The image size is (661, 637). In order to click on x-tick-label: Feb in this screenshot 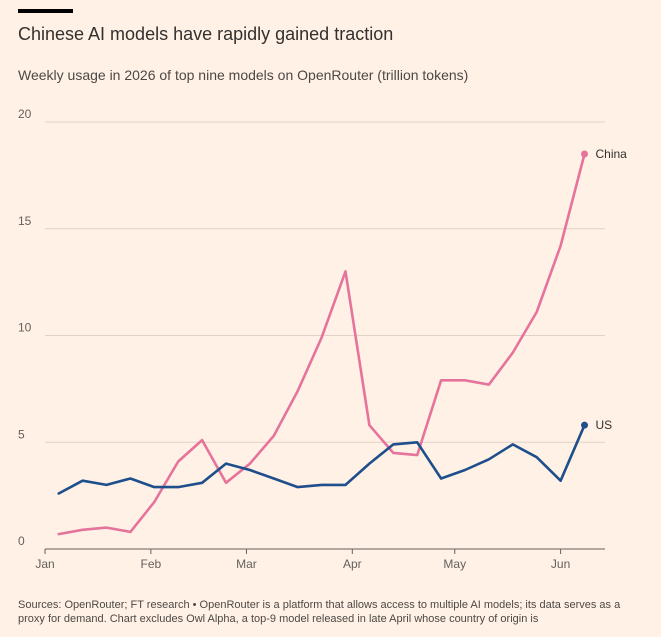, I will do `click(151, 564)`.